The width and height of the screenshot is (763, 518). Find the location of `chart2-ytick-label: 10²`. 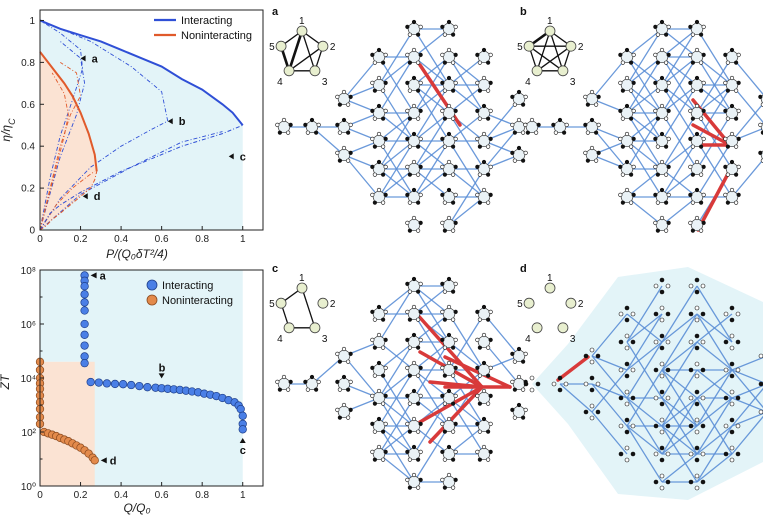

chart2-ytick-label: 10² is located at coordinates (29, 433).